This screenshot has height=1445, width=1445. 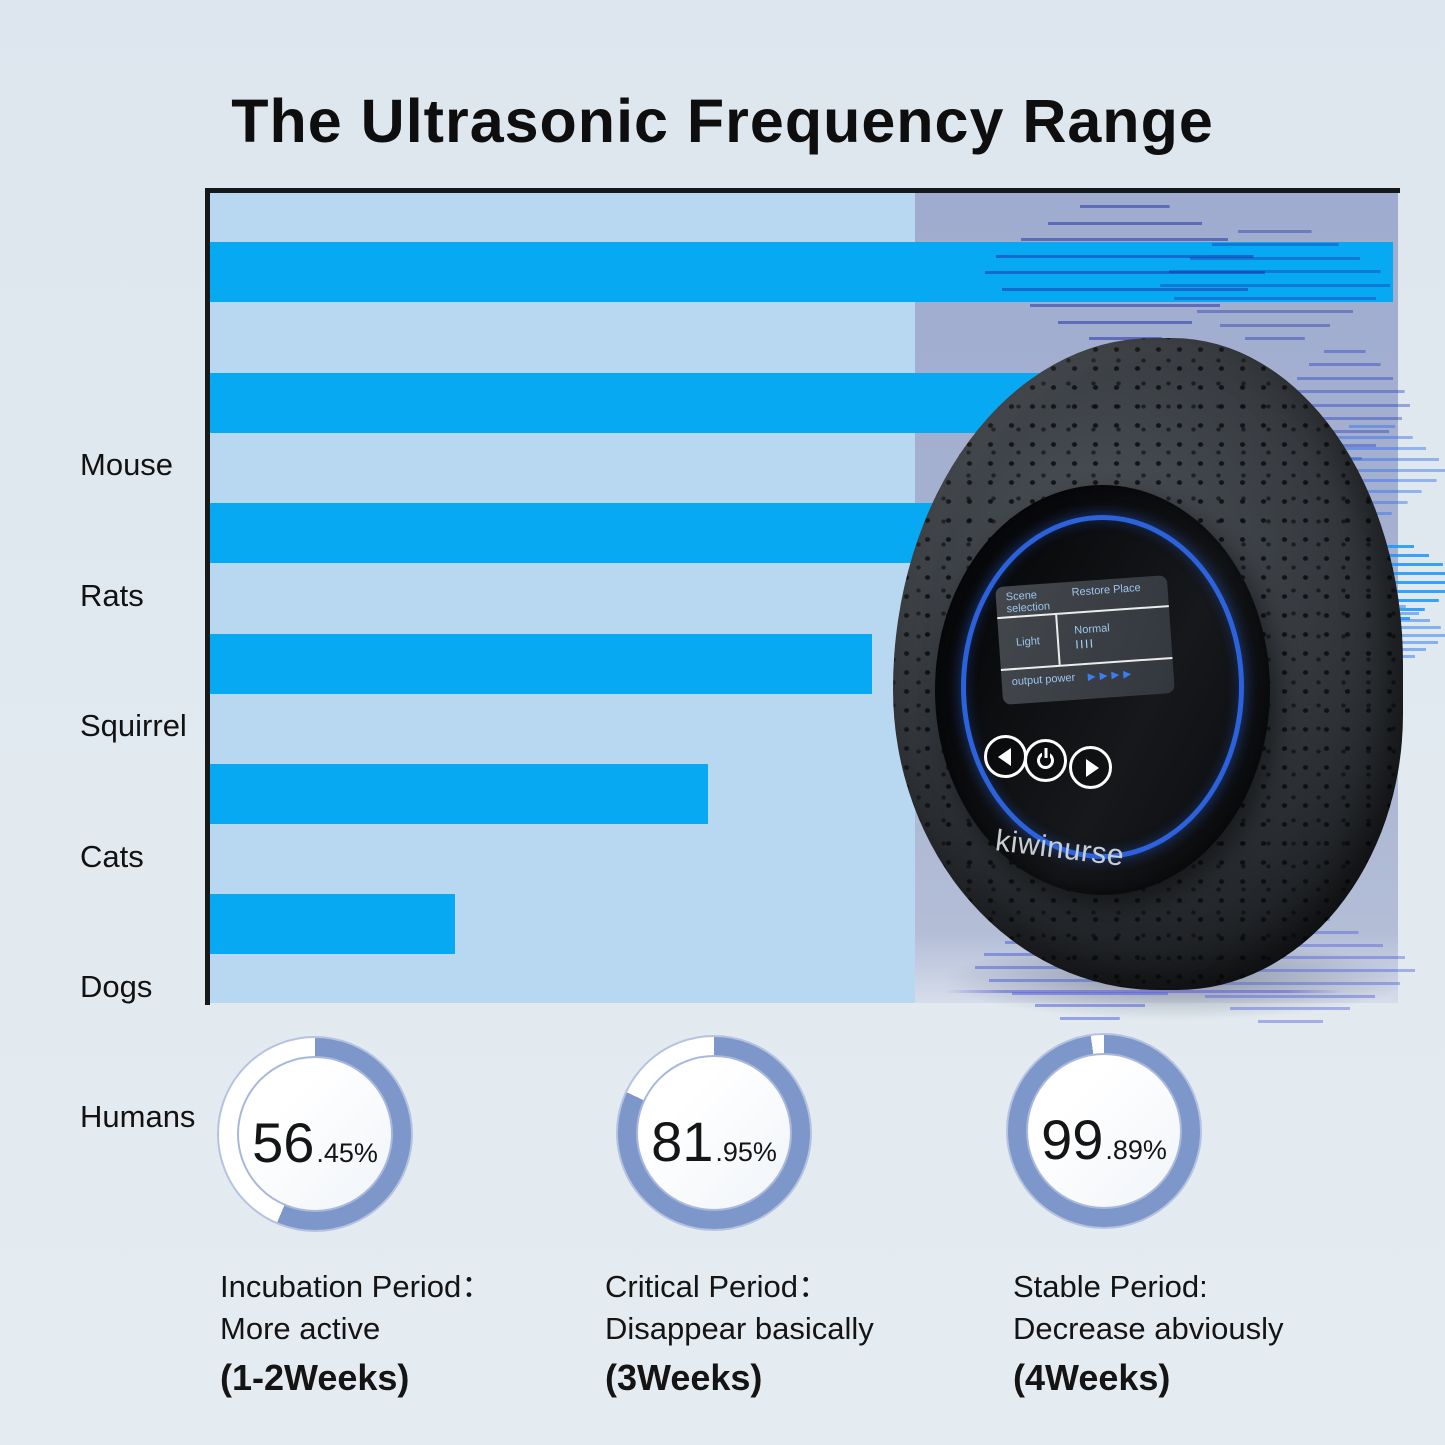 What do you see at coordinates (112, 595) in the screenshot?
I see `bar-label-rats: Rats` at bounding box center [112, 595].